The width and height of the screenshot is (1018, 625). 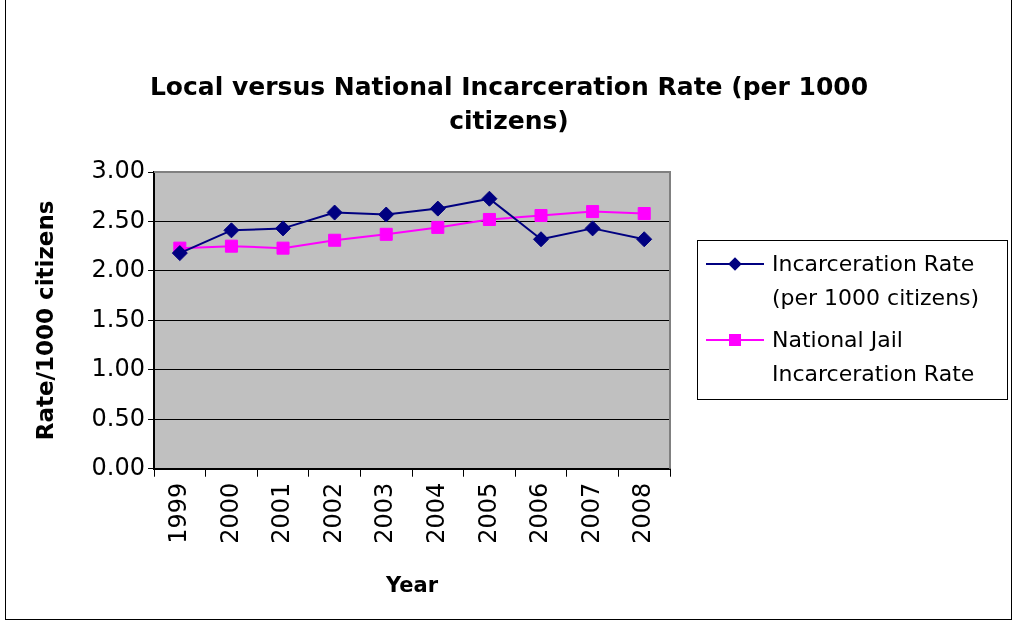 What do you see at coordinates (229, 513) in the screenshot?
I see `x-tick-label: 2000` at bounding box center [229, 513].